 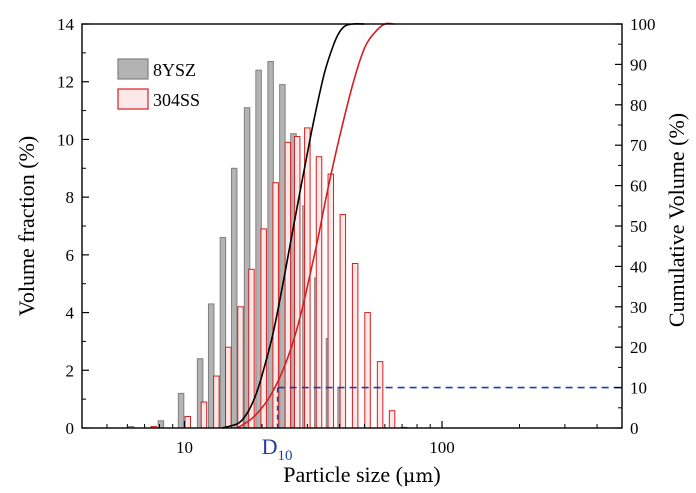 What do you see at coordinates (133, 69) in the screenshot?
I see `legend-swatch-8ysz` at bounding box center [133, 69].